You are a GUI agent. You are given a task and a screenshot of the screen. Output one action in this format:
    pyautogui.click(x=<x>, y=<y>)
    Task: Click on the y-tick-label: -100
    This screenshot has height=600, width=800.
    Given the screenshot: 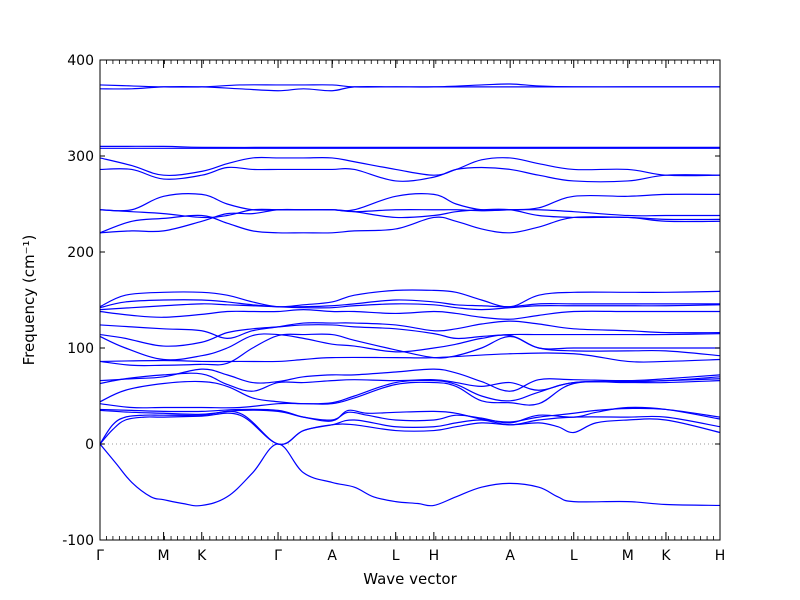 What is the action you would take?
    pyautogui.click(x=78, y=541)
    